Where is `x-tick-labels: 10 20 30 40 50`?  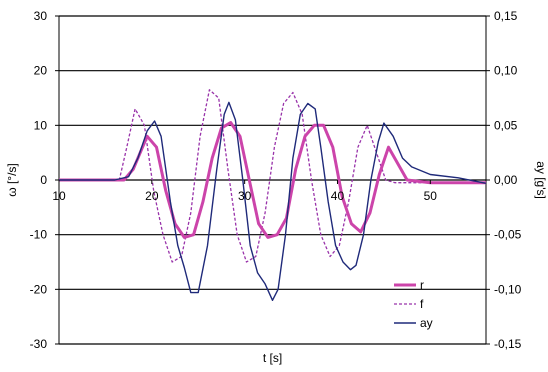
x-tick-labels: 10 20 30 40 50 is located at coordinates (244, 191).